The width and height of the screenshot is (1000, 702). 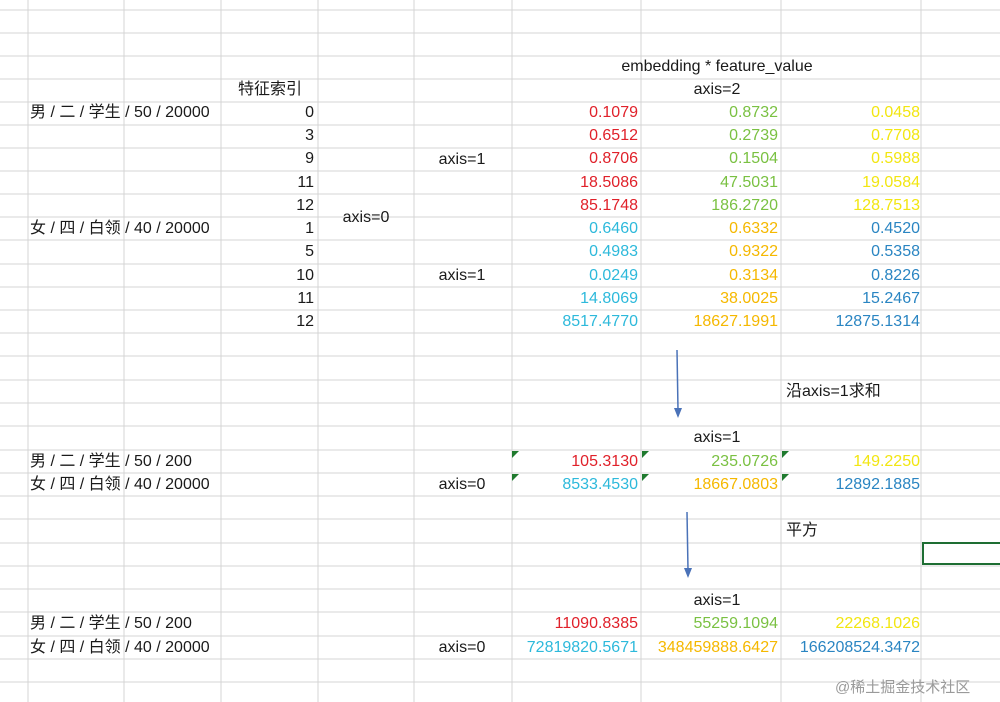 What do you see at coordinates (903, 687) in the screenshot?
I see `watermark: @稀土掘金技术社区` at bounding box center [903, 687].